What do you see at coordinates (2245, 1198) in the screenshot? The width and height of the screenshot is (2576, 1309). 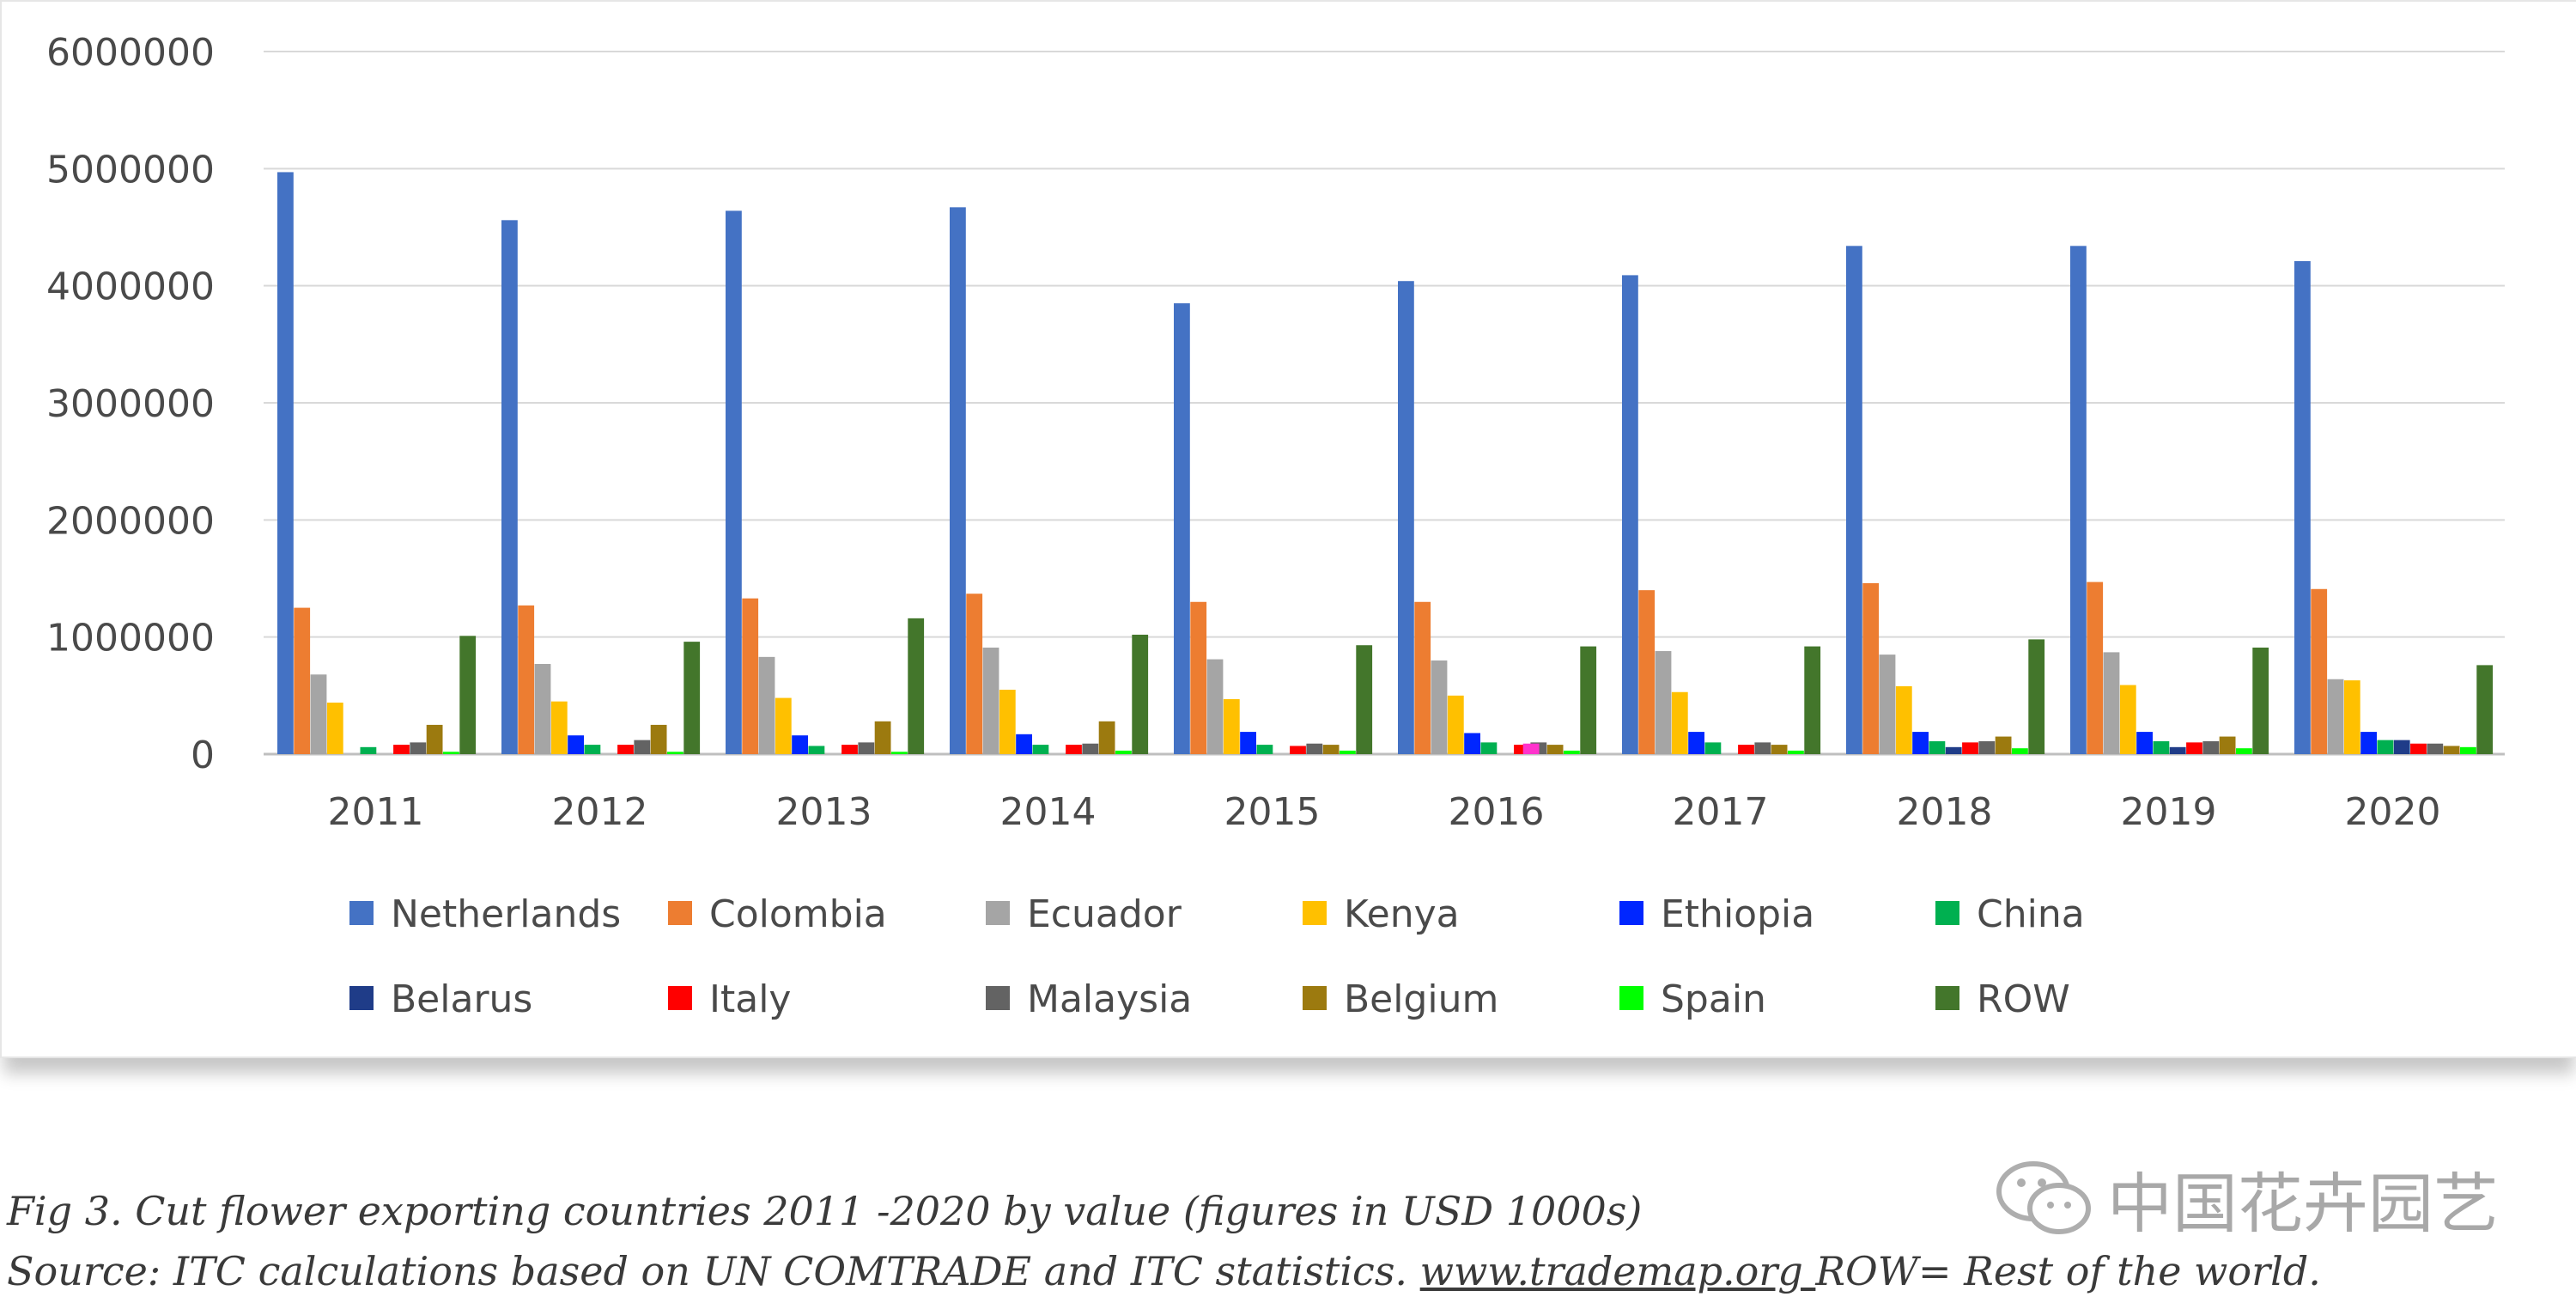 I see `watermark: 中国花卉园艺` at bounding box center [2245, 1198].